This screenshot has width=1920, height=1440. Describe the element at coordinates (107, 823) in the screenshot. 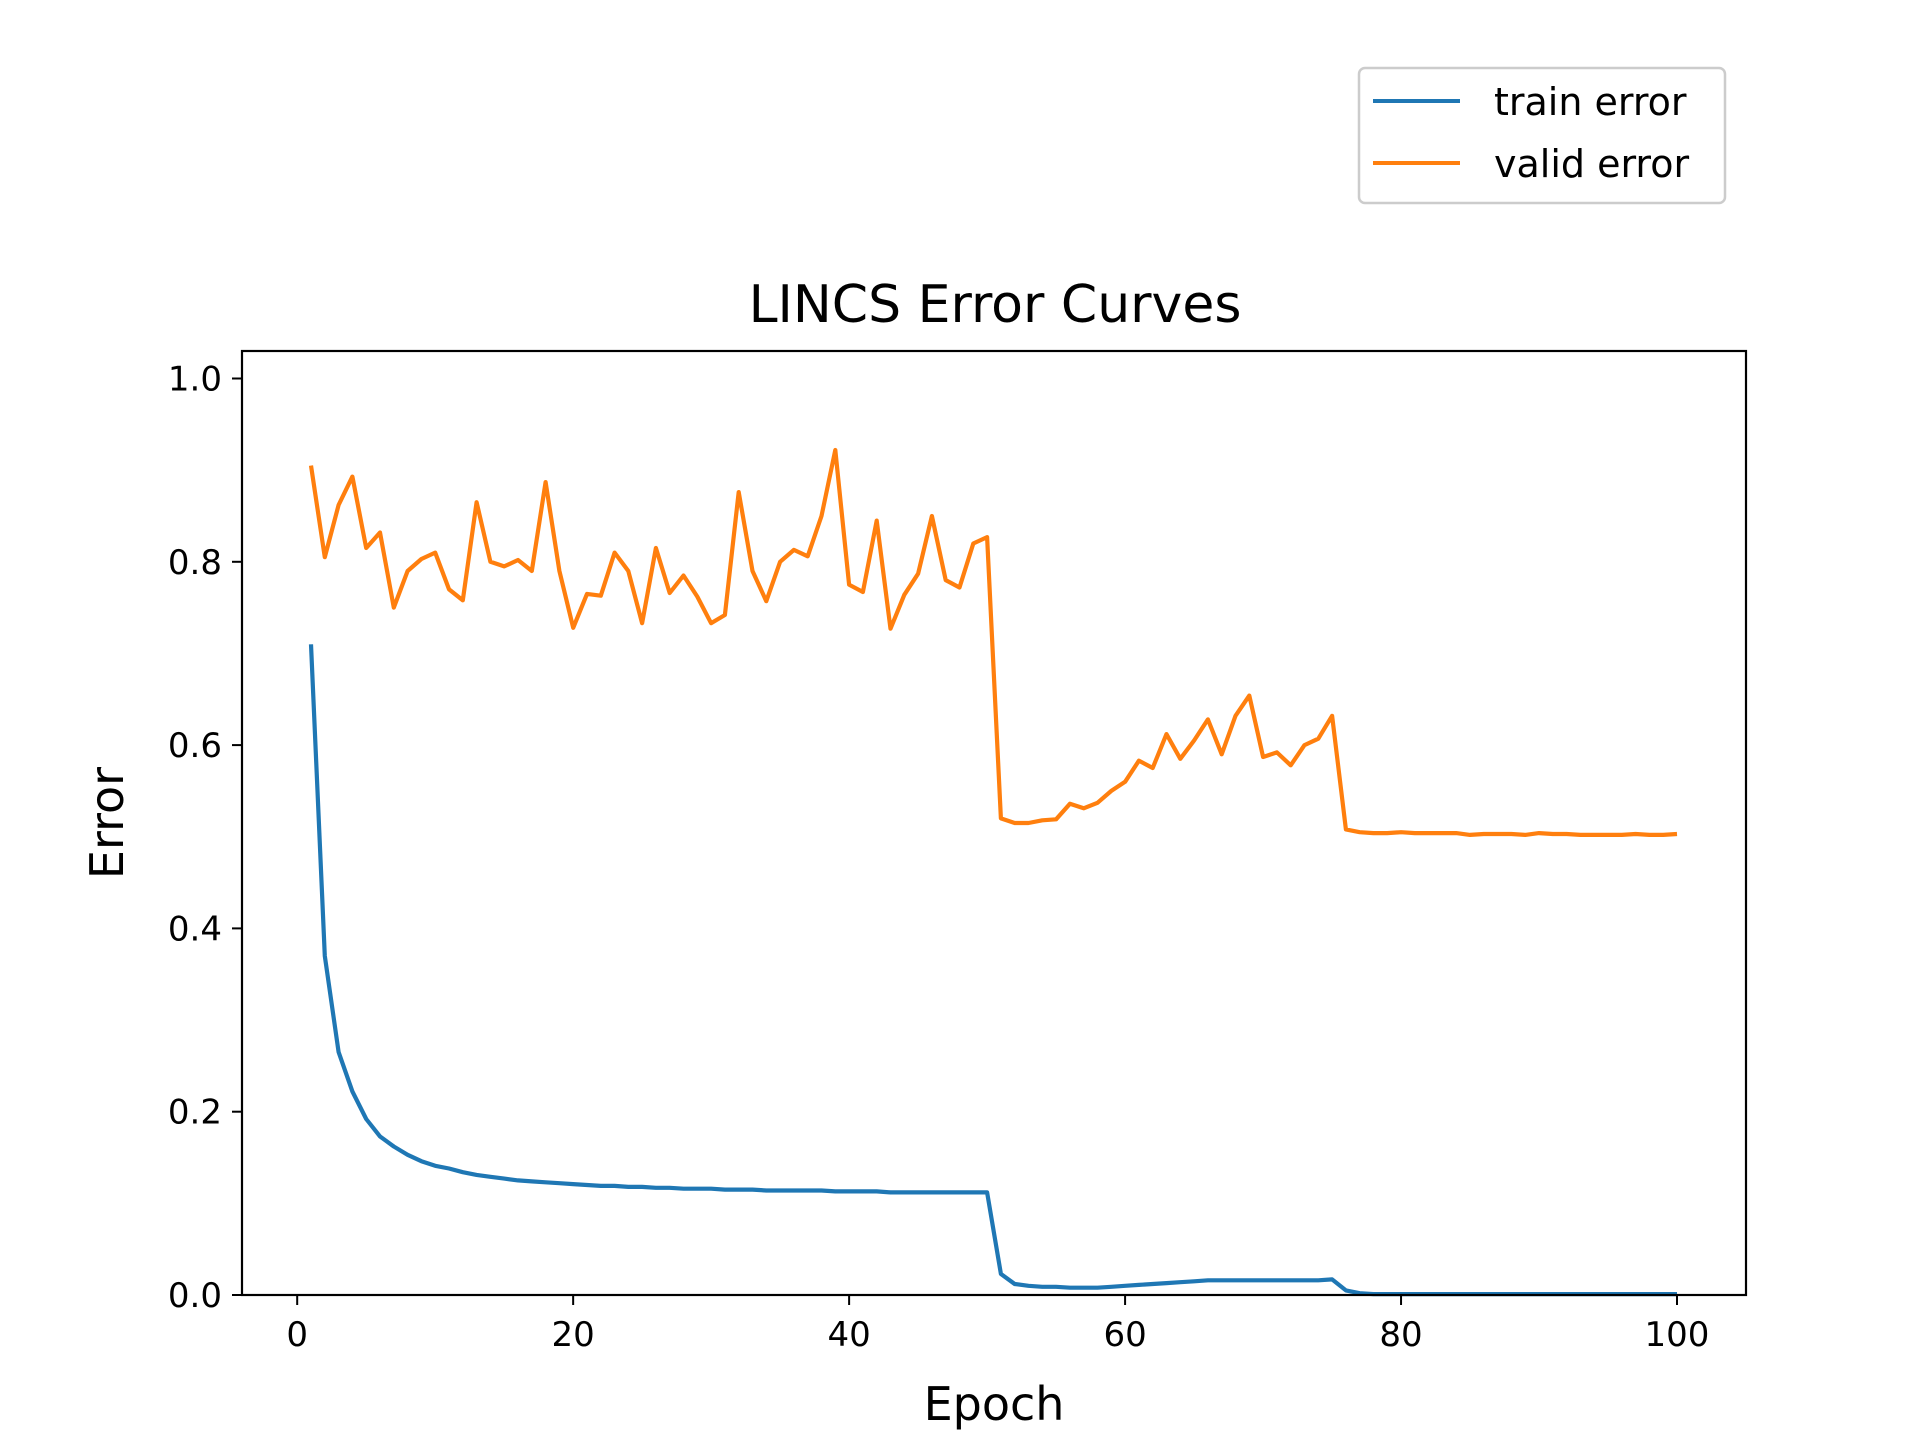

I see `y-axis-label: Error` at that location.